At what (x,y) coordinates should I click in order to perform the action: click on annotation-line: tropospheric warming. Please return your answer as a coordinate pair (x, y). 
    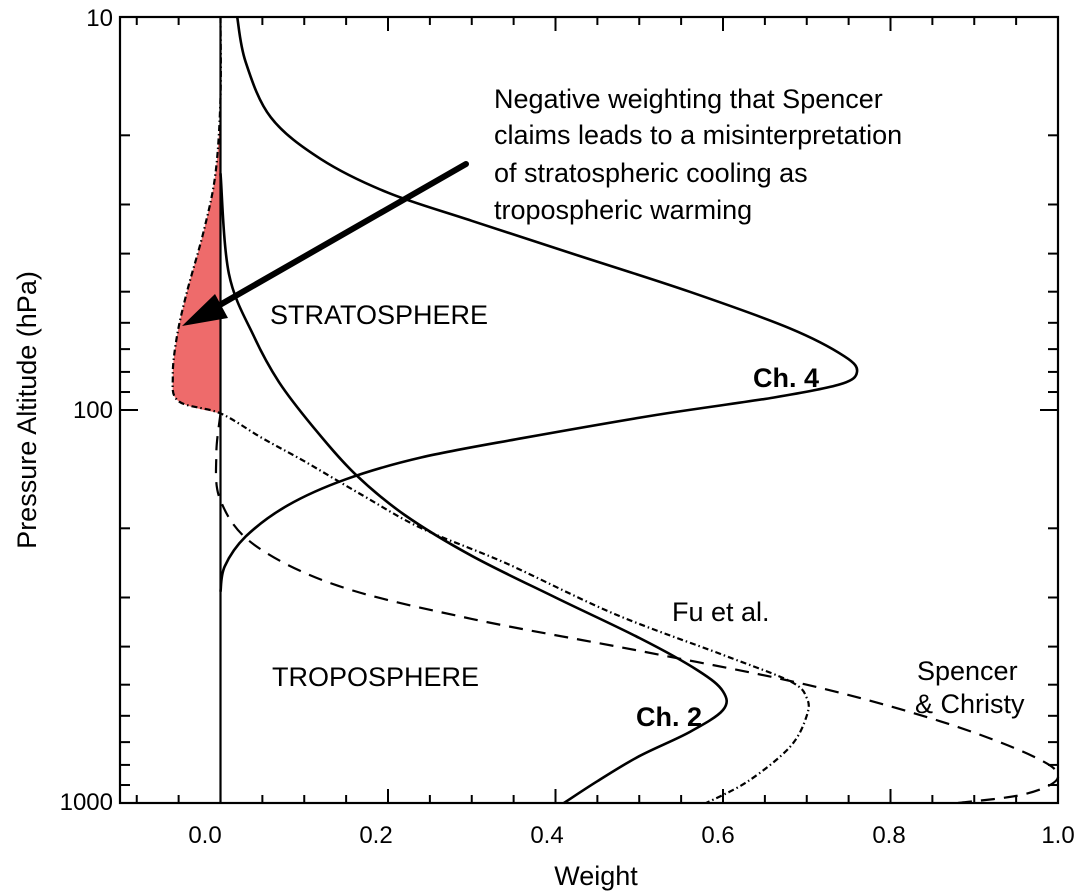
    Looking at the image, I should click on (623, 210).